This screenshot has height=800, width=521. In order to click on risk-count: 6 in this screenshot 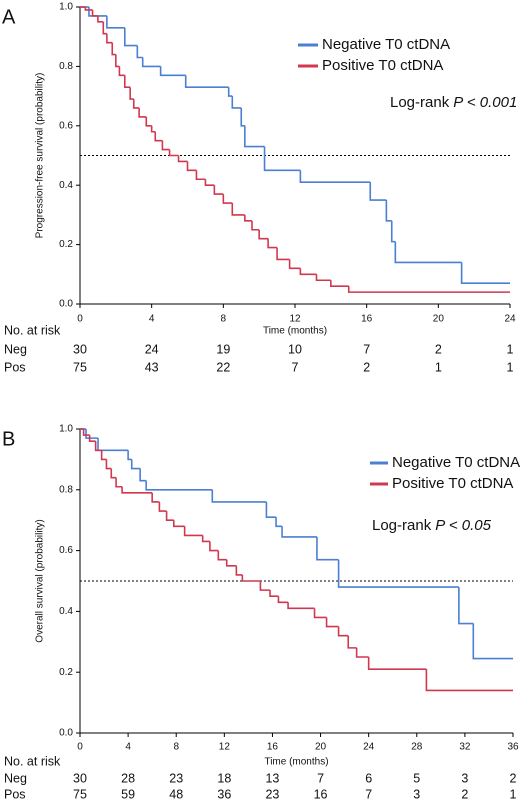, I will do `click(368, 778)`.